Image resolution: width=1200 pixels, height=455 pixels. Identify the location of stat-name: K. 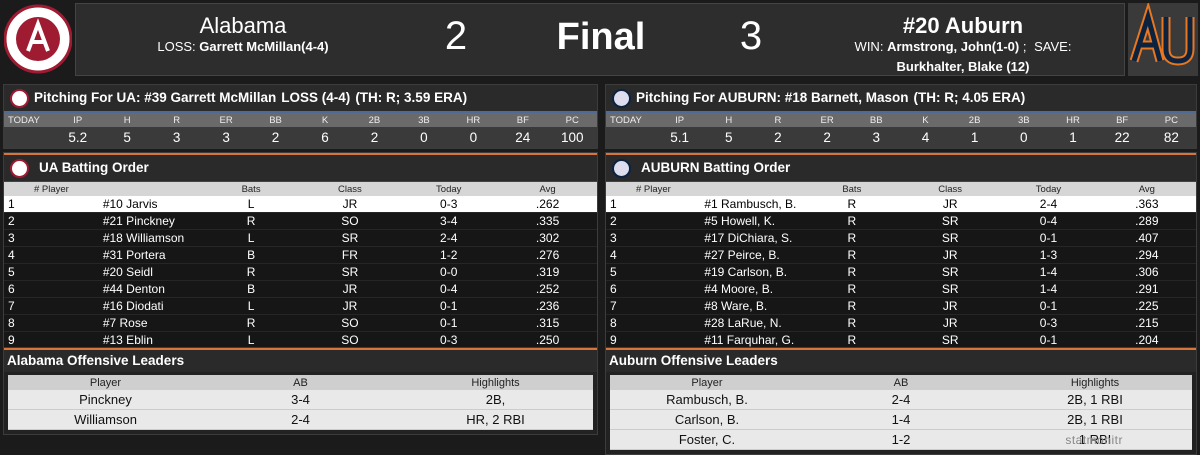
(325, 120).